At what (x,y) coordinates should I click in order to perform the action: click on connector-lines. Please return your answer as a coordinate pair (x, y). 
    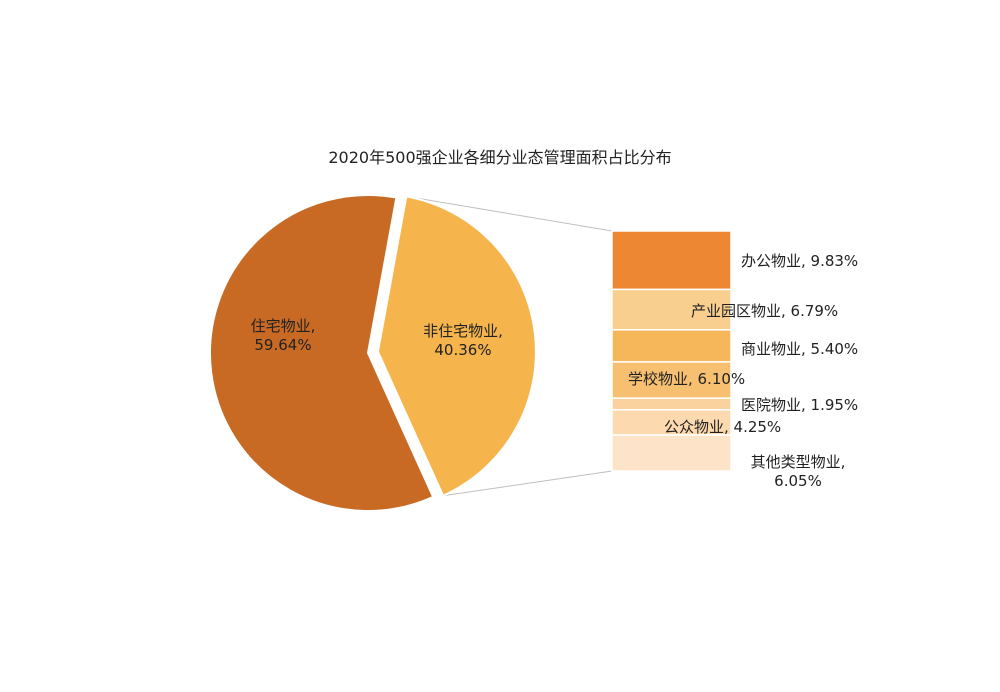
    Looking at the image, I should click on (509, 346).